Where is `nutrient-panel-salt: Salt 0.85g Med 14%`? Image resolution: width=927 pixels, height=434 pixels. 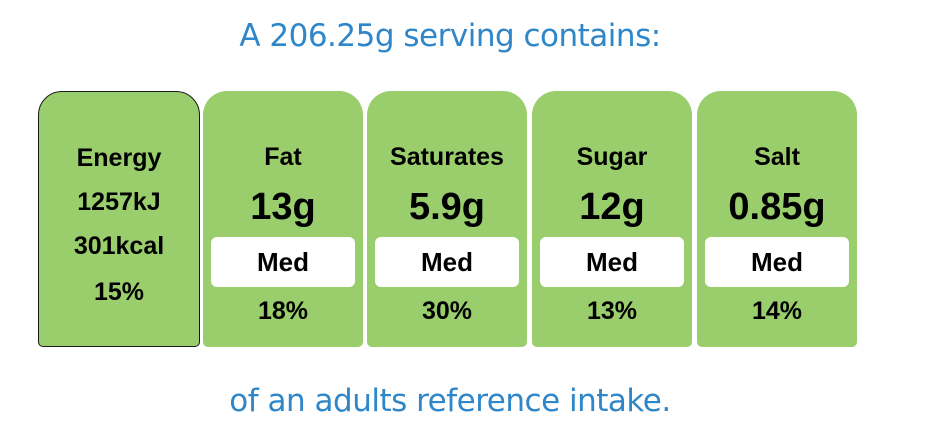
nutrient-panel-salt: Salt 0.85g Med 14% is located at coordinates (777, 219).